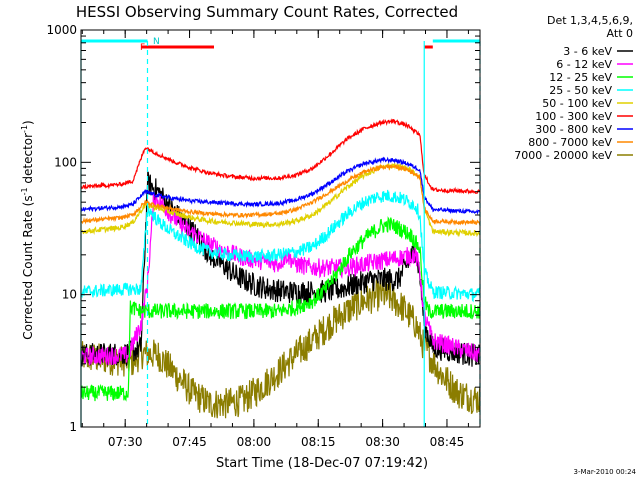 This screenshot has height=480, width=640. I want to click on y-axis-label: Corrected Count Rate (s-1 detector-1), so click(27, 229).